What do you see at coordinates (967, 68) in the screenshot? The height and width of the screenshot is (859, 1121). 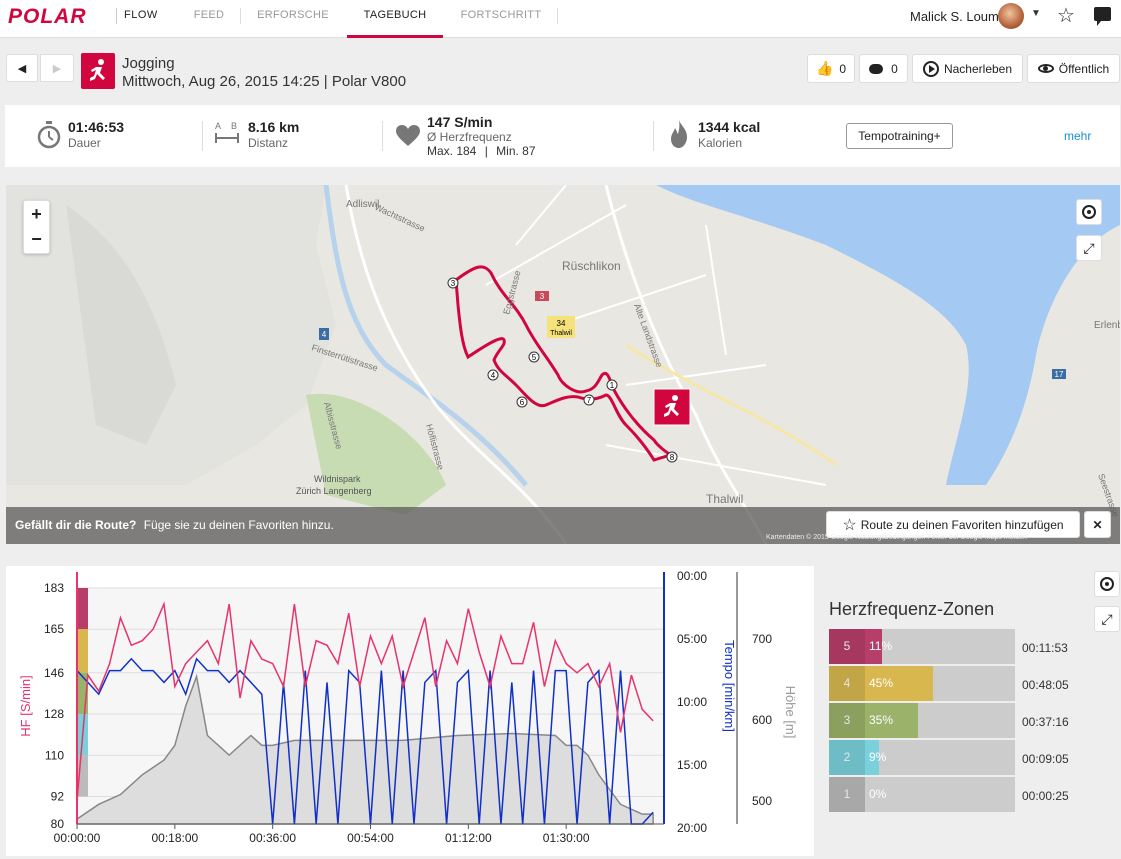 I see `relive-button: Nacherleben` at bounding box center [967, 68].